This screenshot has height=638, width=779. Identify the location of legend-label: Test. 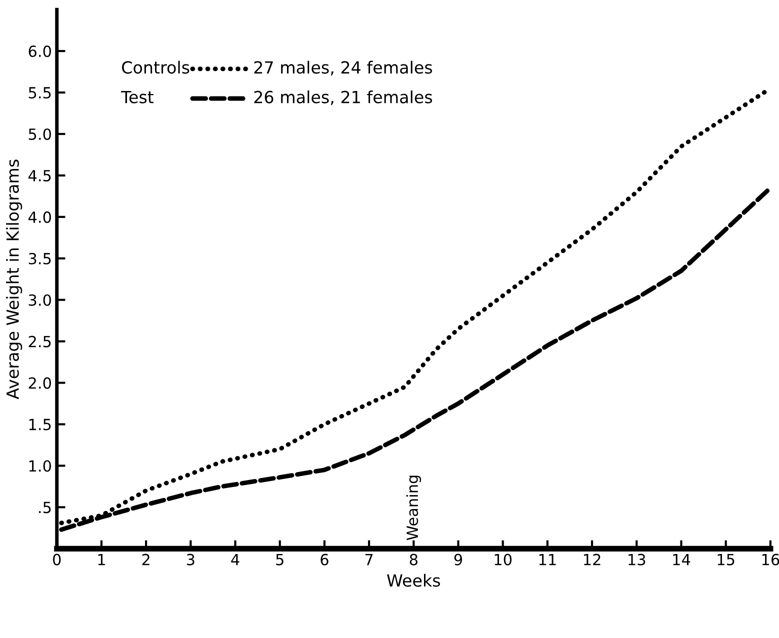
(137, 97).